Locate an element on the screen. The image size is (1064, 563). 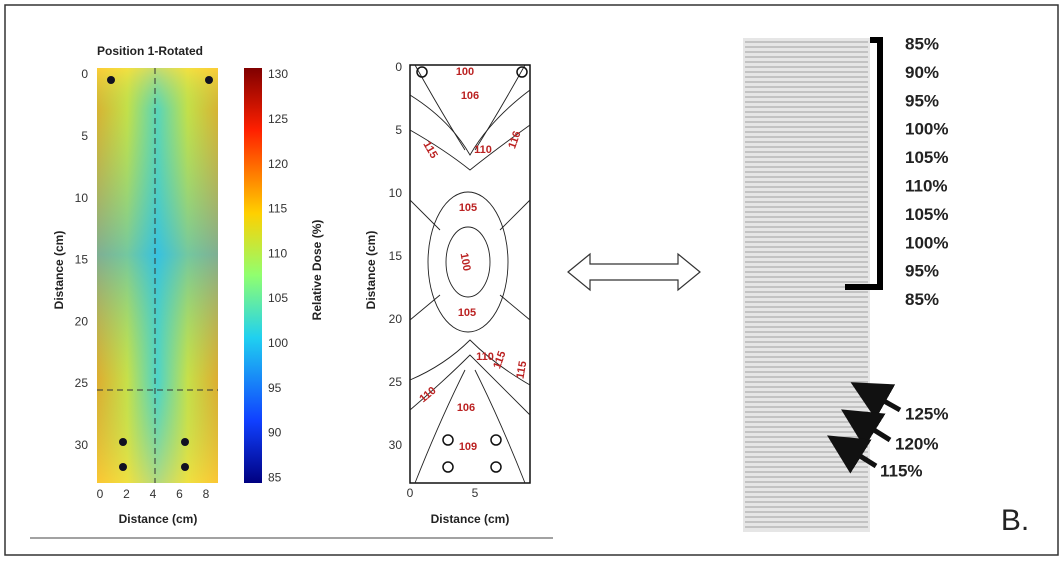
colorbar-tick-label: 120 is located at coordinates (278, 164).